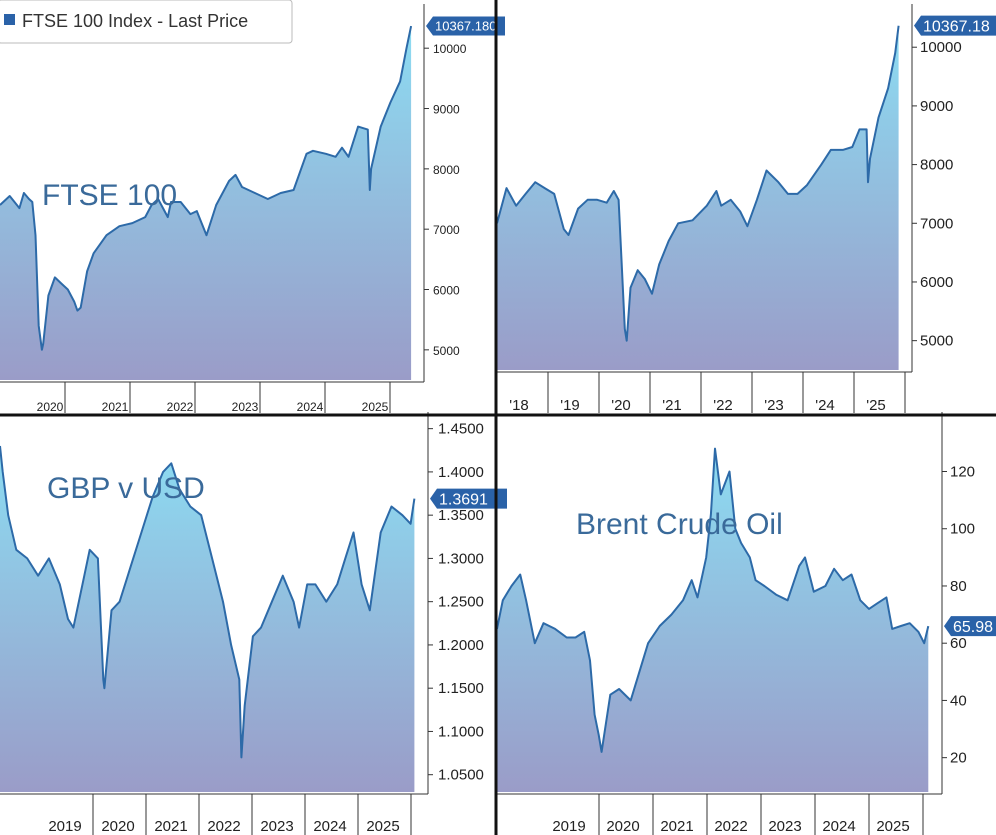 This screenshot has width=996, height=835. What do you see at coordinates (180, 407) in the screenshot?
I see `ftse-5y-xtick-label: 2022` at bounding box center [180, 407].